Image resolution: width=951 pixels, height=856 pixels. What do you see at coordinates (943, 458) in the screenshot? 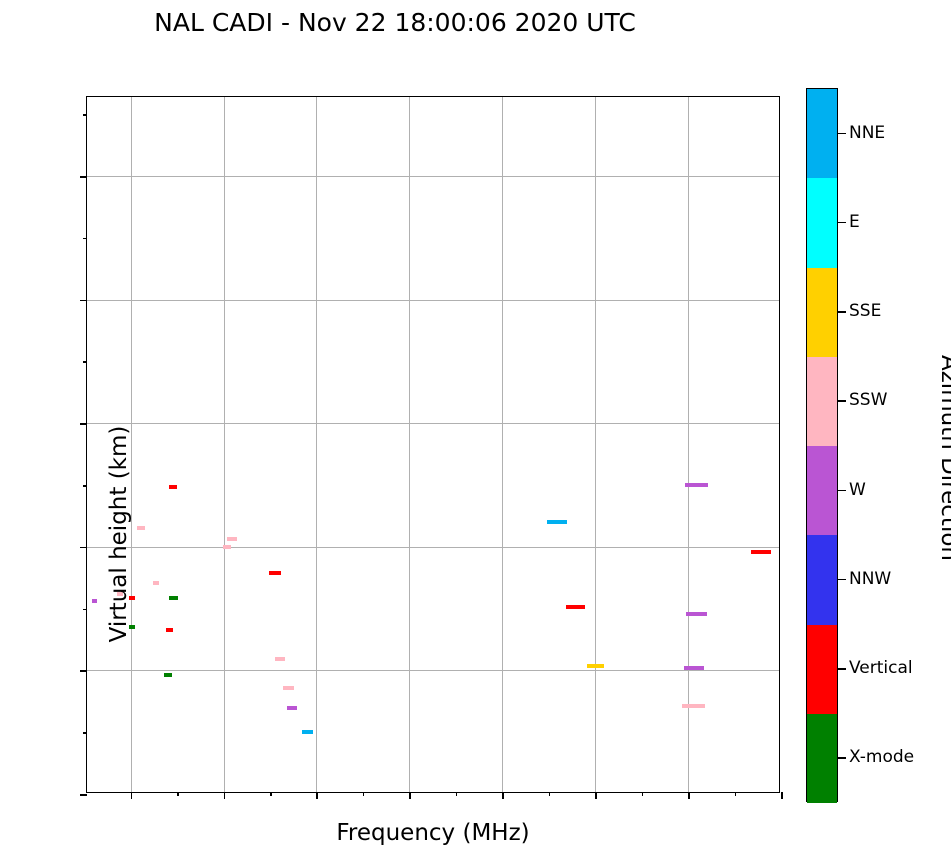
I see `colorbar-title: Azimuth Direction` at bounding box center [943, 458].